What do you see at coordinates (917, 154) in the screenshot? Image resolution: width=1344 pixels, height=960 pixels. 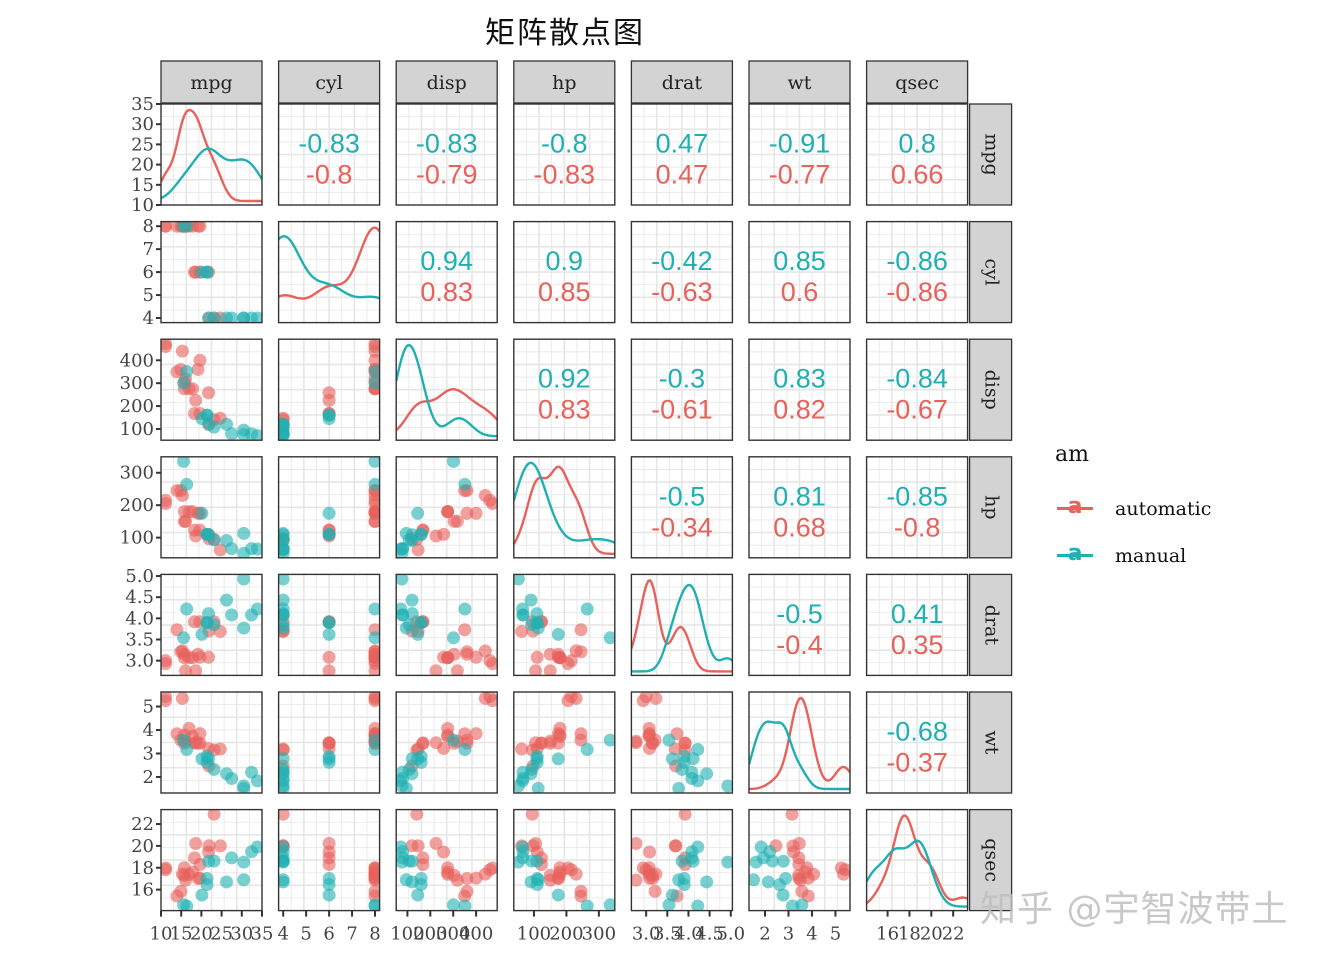 I see `panel-mpg-qsec: 0.80.66` at bounding box center [917, 154].